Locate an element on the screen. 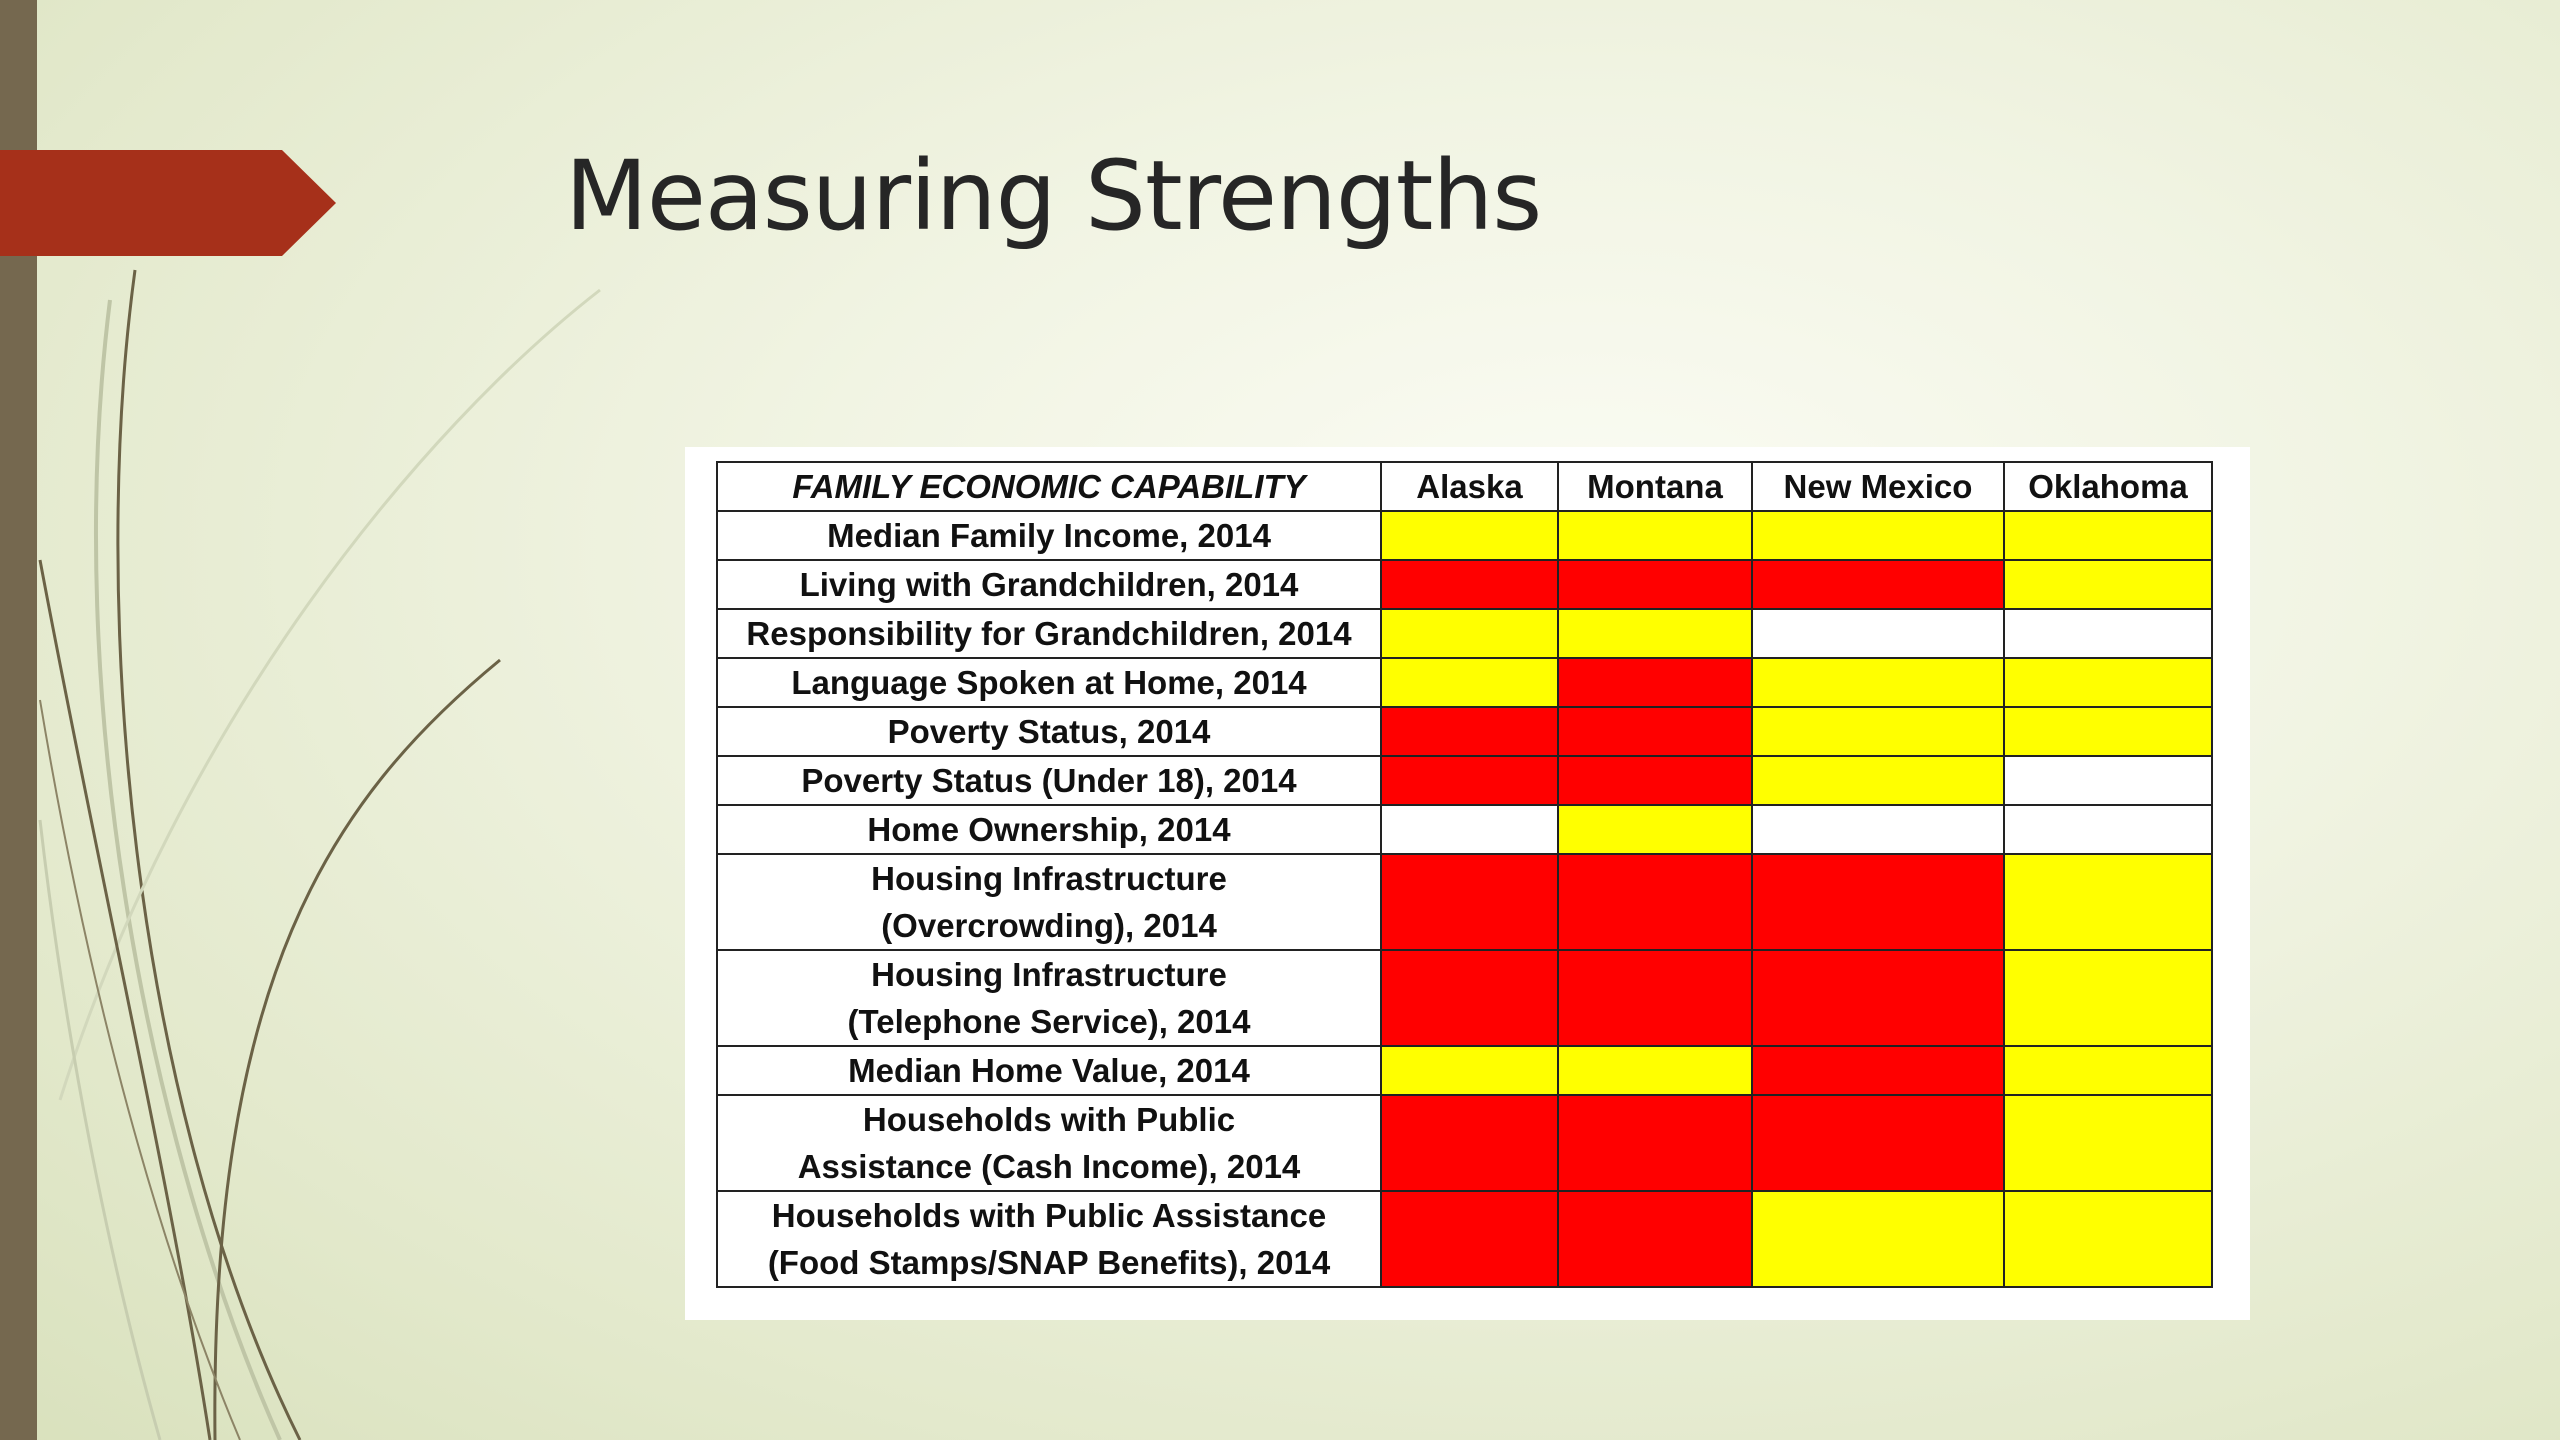 This screenshot has width=2560, height=1440. indicator-label: Median Home Value, 2014 is located at coordinates (1049, 1070).